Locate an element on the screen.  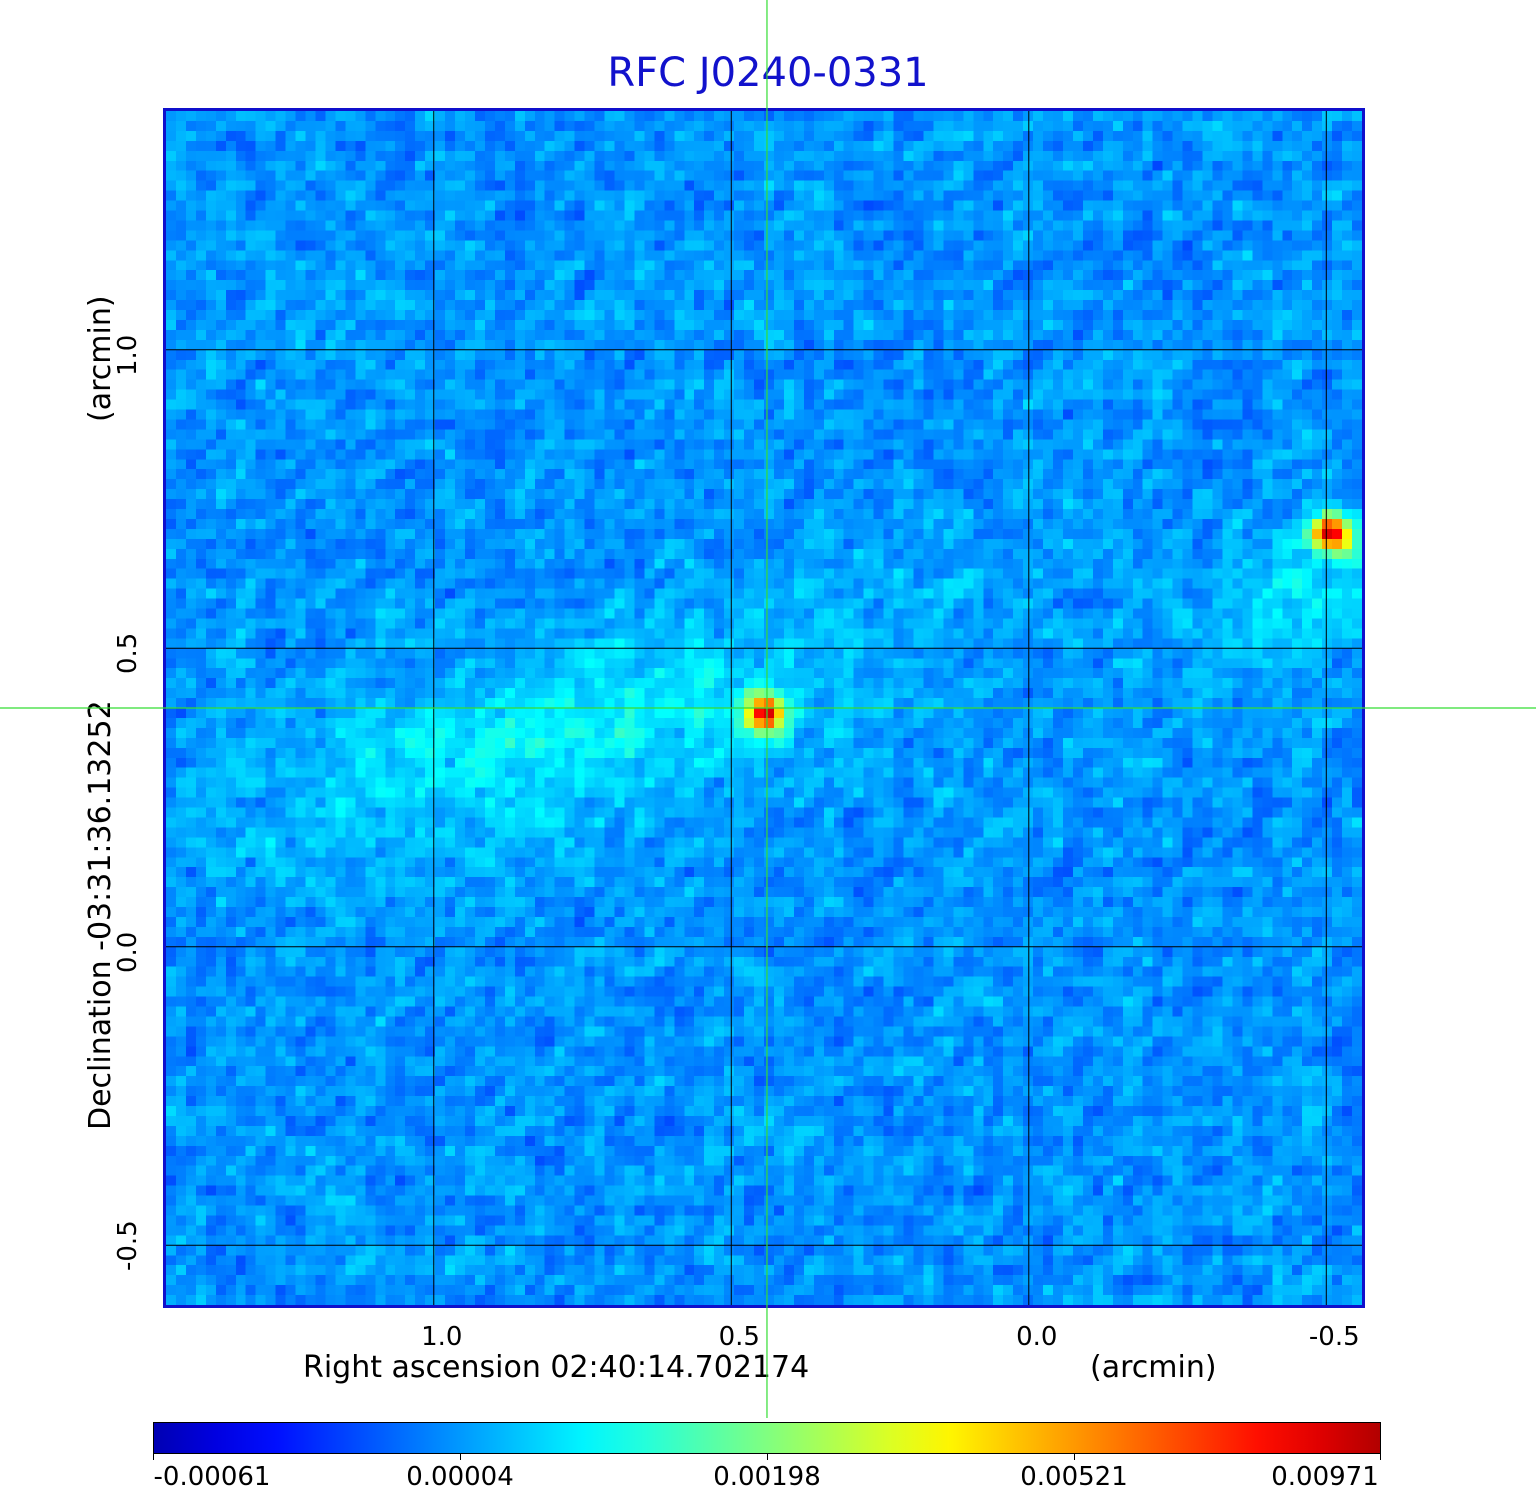
colorbar-tick-label: 0.00004 is located at coordinates (460, 1477).